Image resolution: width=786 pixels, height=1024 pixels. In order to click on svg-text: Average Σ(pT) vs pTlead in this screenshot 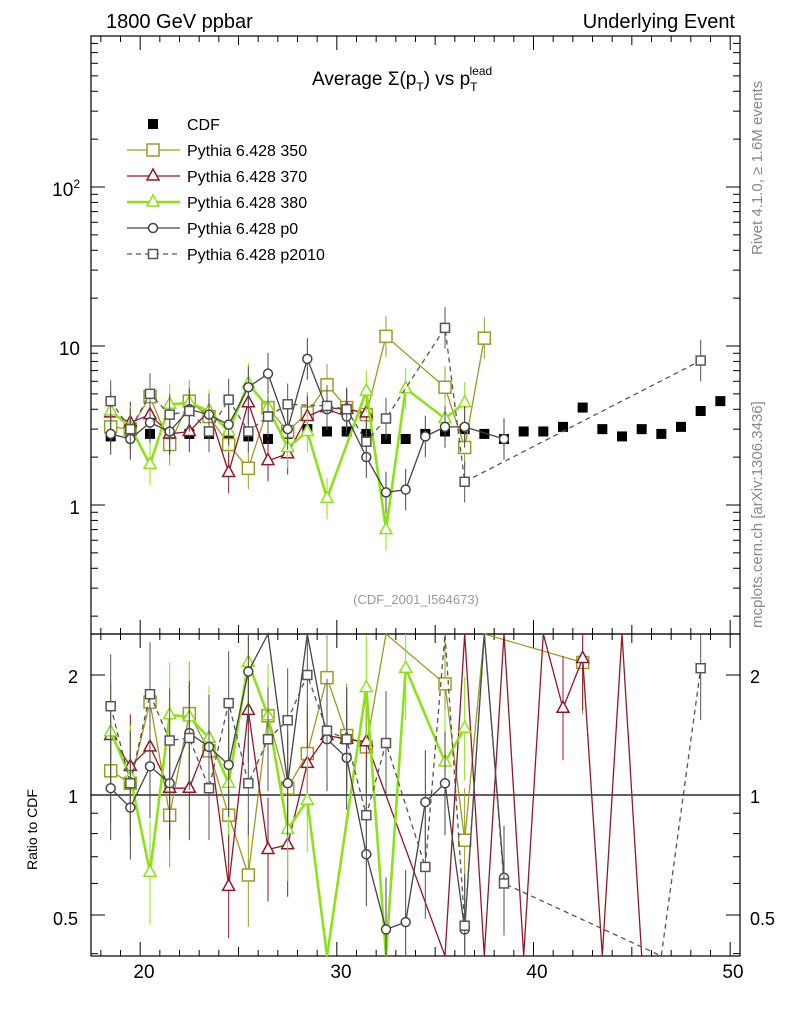, I will do `click(402, 79)`.